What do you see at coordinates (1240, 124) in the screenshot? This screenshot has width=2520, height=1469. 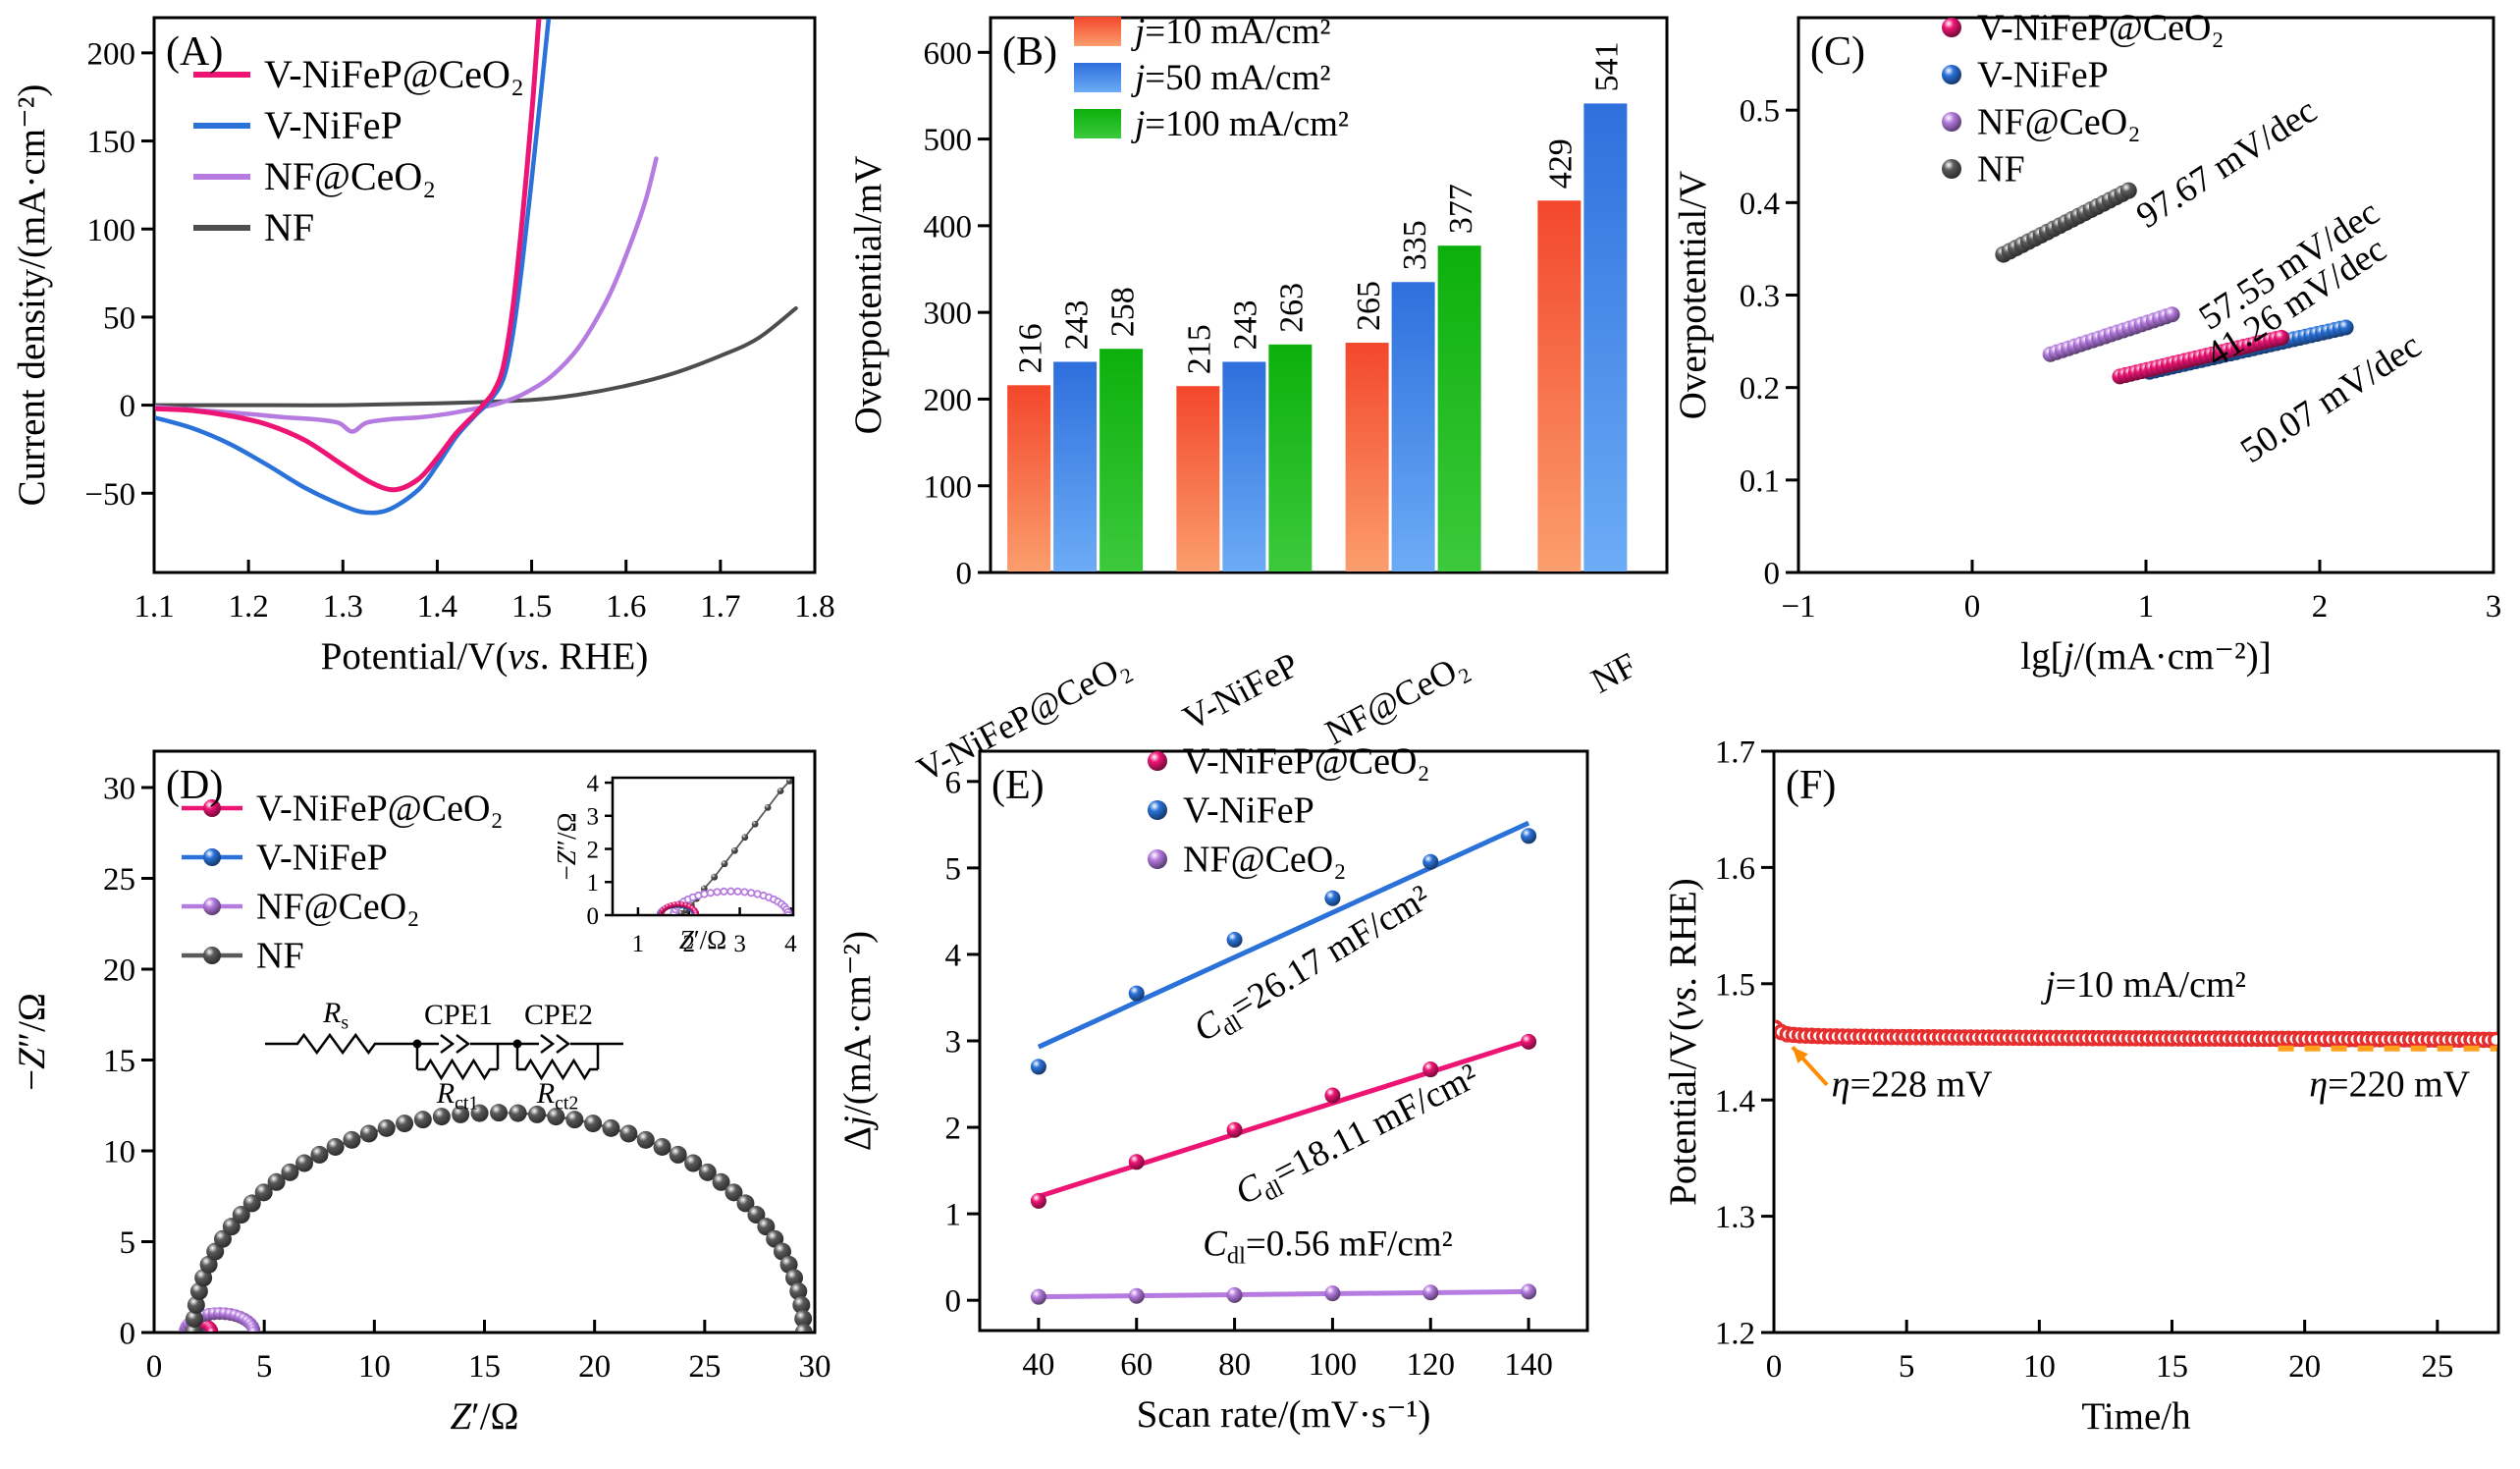 I see `legend-label: j=100 mA/cm²` at bounding box center [1240, 124].